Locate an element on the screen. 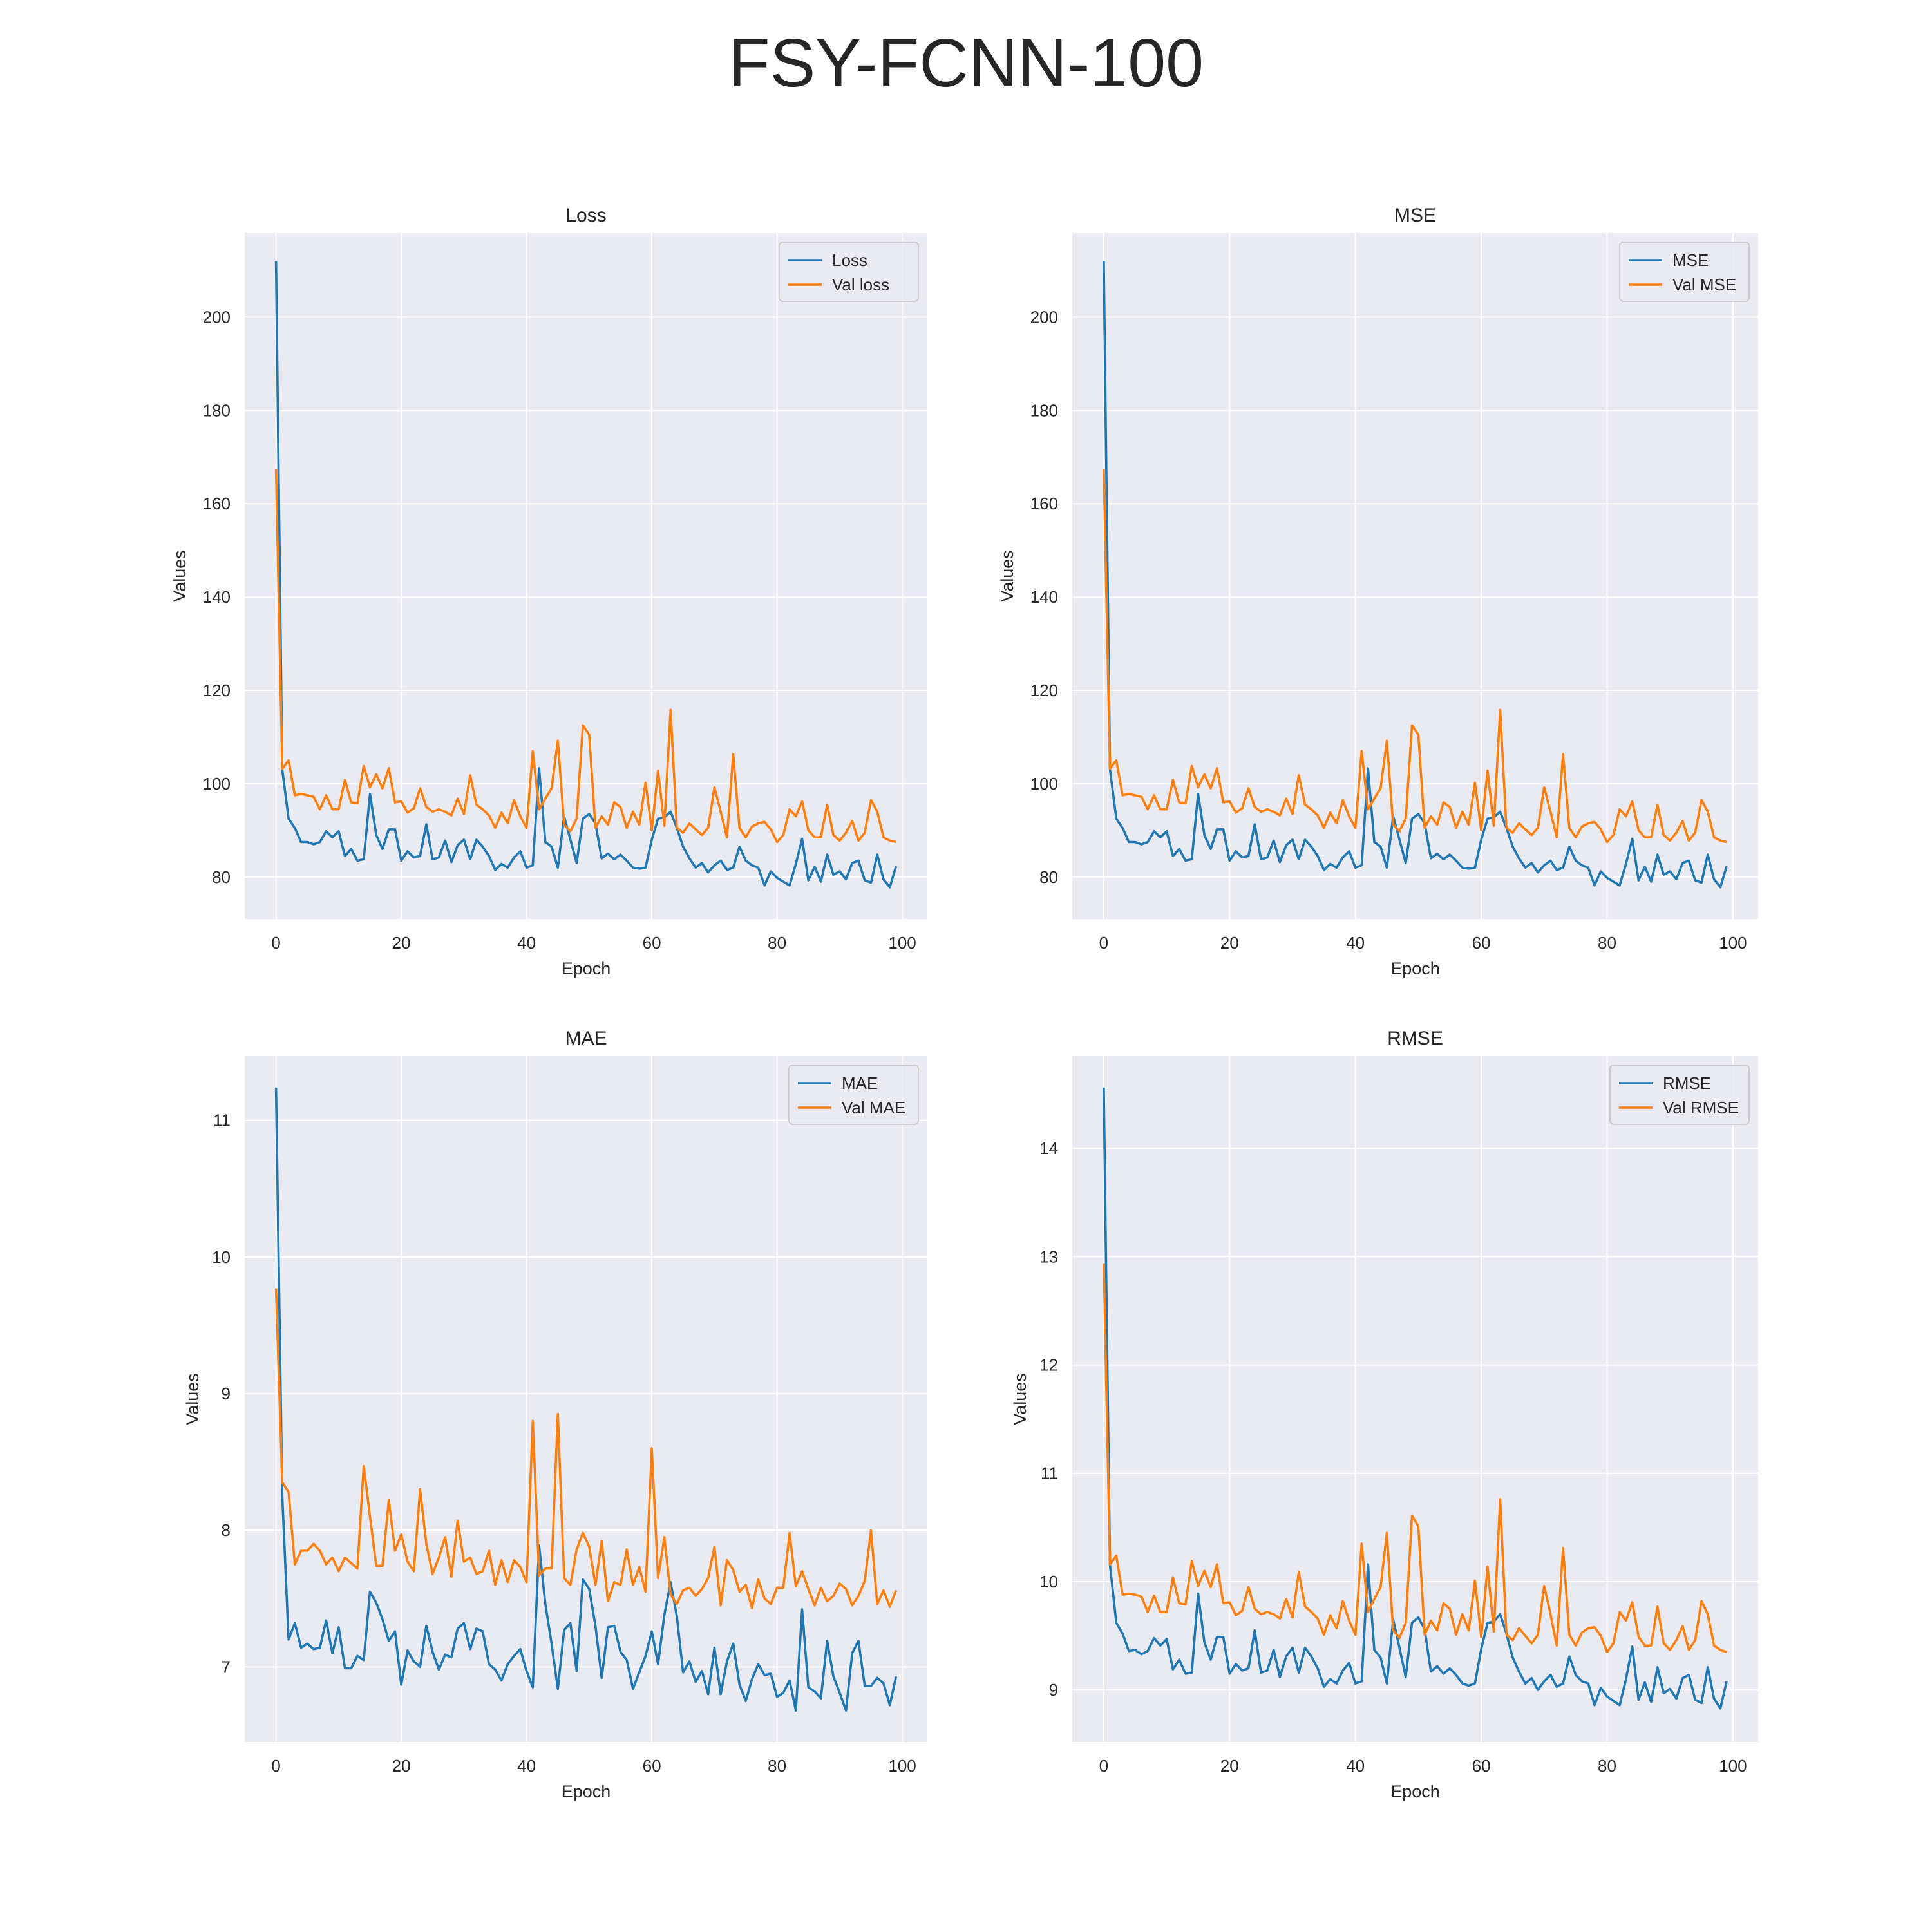 This screenshot has width=1932, height=1932. legend-label: Val MSE is located at coordinates (1704, 285).